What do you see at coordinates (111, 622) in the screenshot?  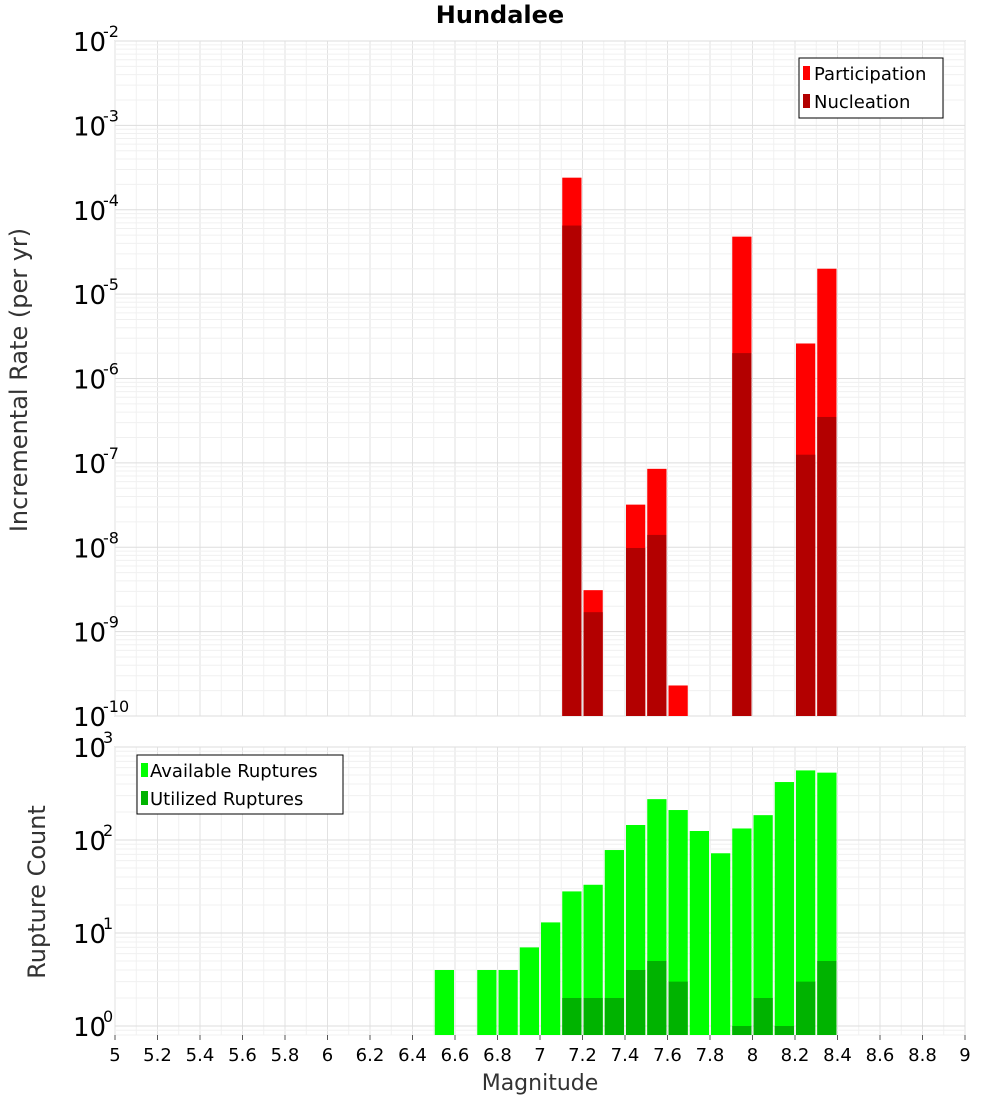 I see `y-tick-exponent: -9` at bounding box center [111, 622].